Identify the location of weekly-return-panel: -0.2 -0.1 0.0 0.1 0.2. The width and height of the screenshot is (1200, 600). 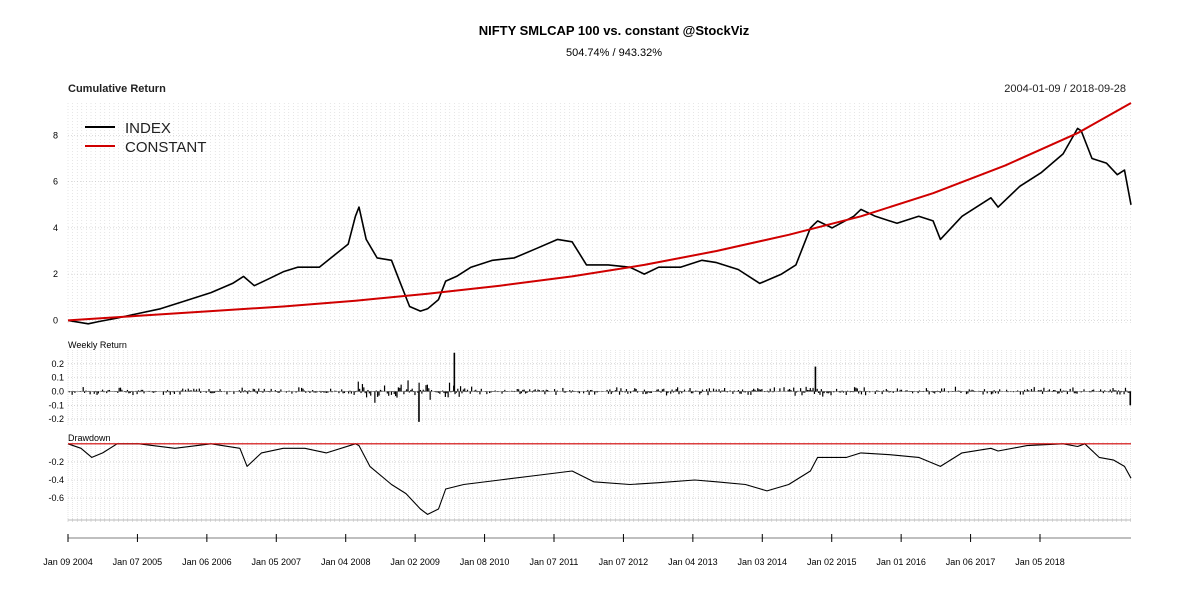
(590, 388).